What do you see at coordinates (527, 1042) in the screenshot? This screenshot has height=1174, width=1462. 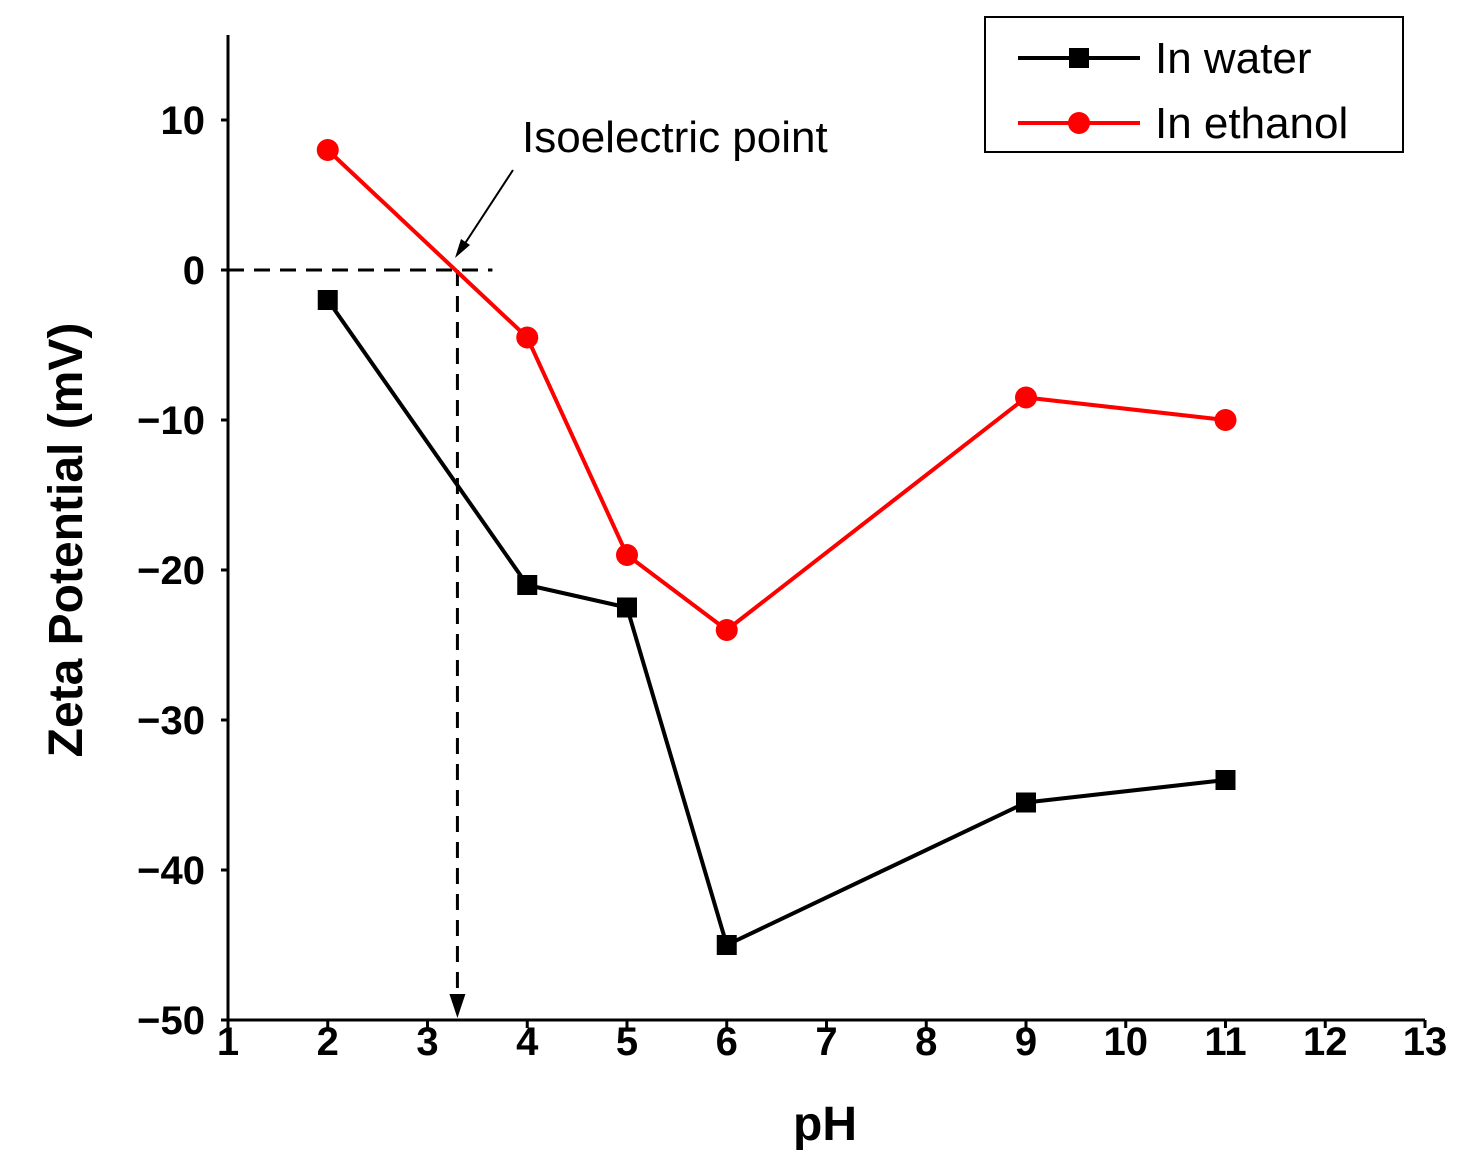 I see `x-tick-label: 4` at bounding box center [527, 1042].